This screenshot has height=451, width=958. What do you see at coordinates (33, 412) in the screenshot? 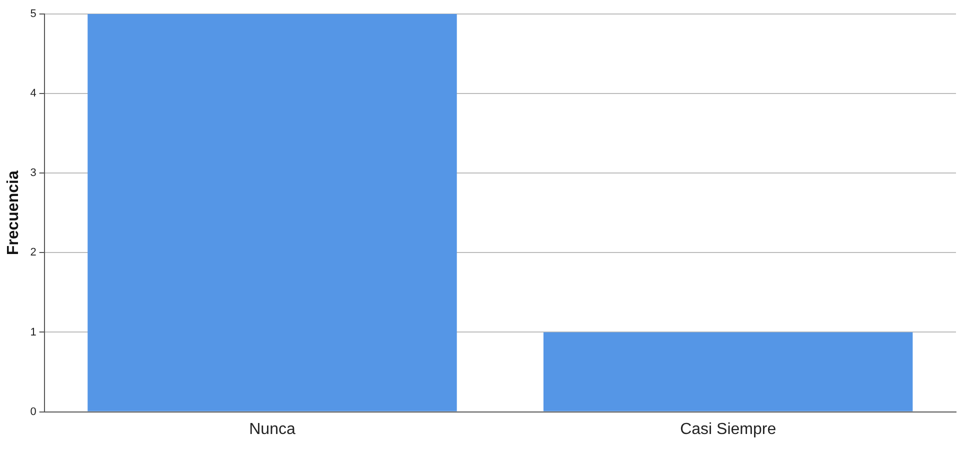
I see `y-tick-label: 0` at bounding box center [33, 412].